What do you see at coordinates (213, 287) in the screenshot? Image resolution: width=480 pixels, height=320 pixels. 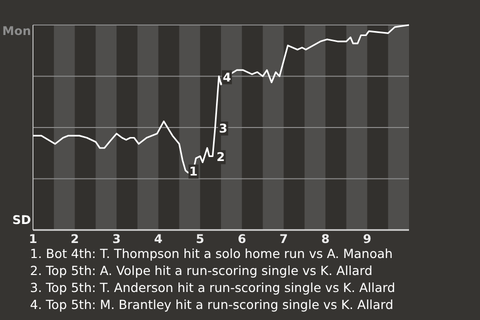 I see `text: 3. Top 5th: T. Anderson hit a run-scoring single vs K. Allard` at bounding box center [213, 287].